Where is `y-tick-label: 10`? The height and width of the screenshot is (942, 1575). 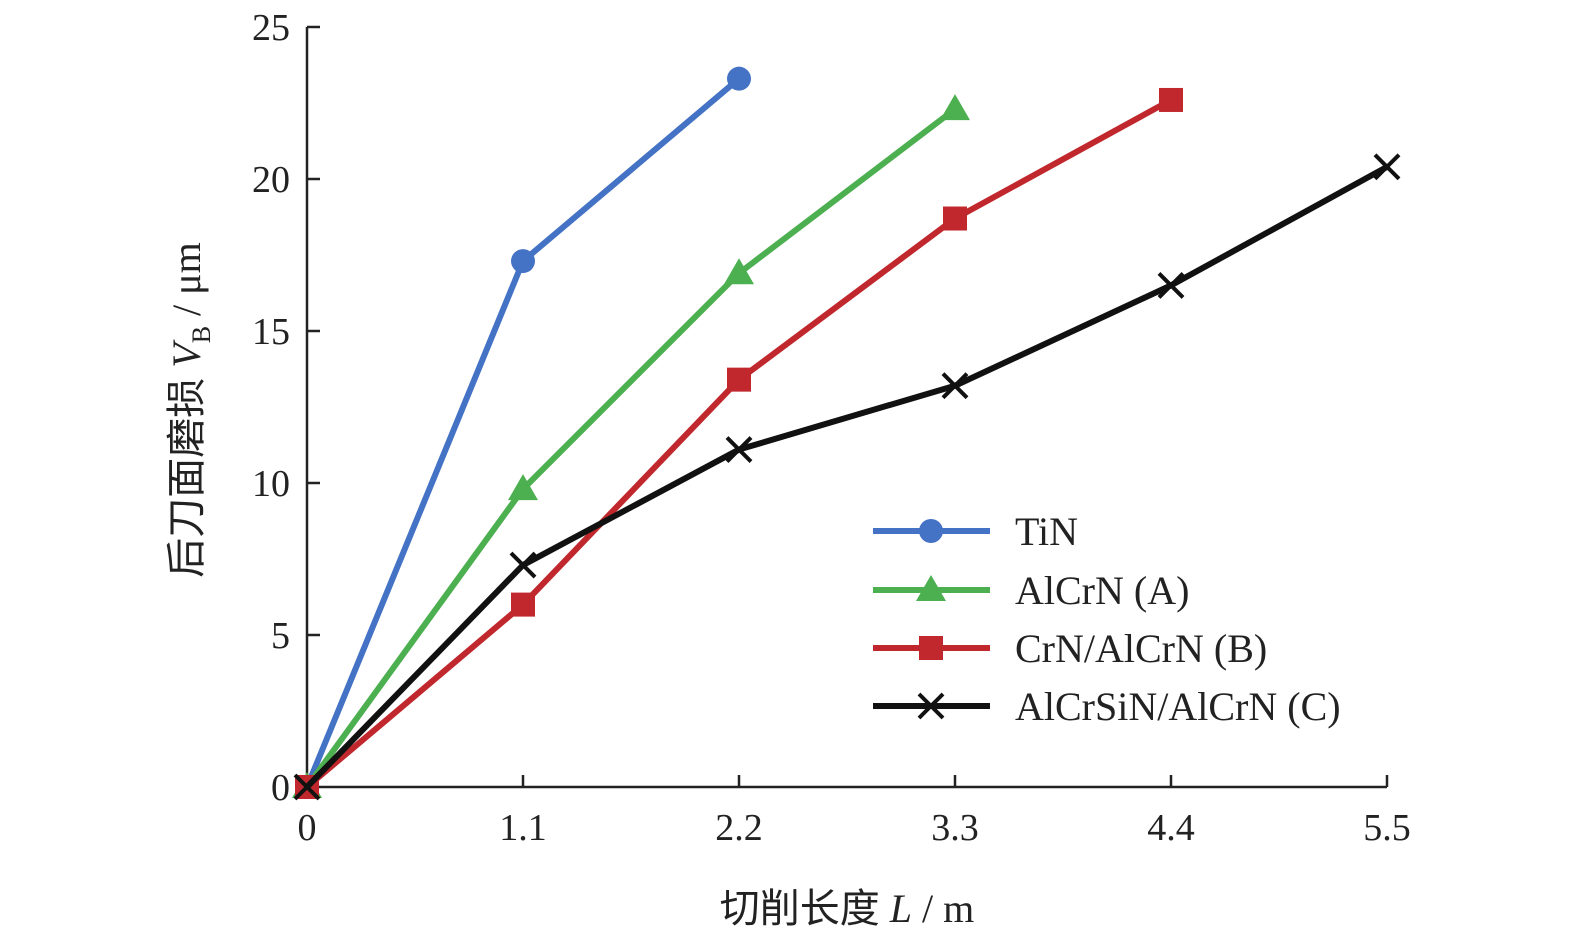
y-tick-label: 10 is located at coordinates (271, 484).